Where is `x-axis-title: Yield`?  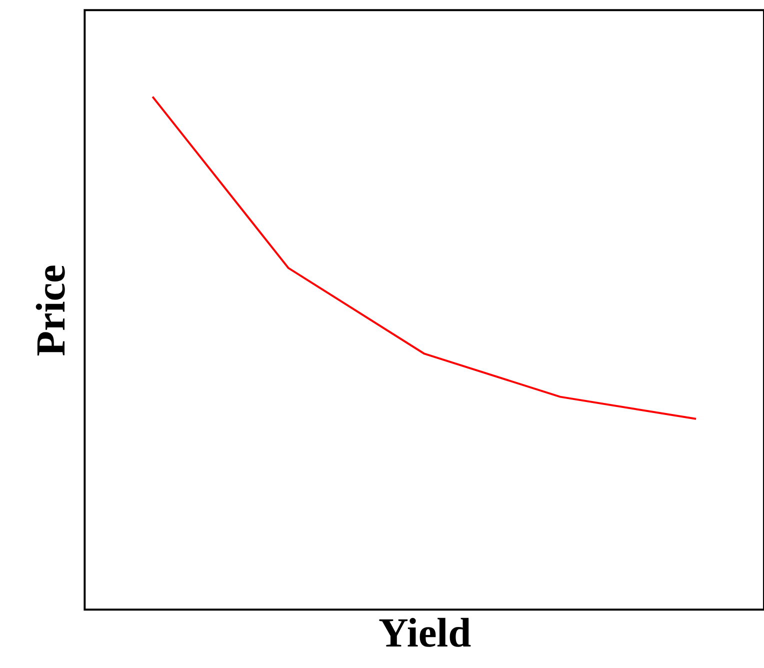 x-axis-title: Yield is located at coordinates (425, 633).